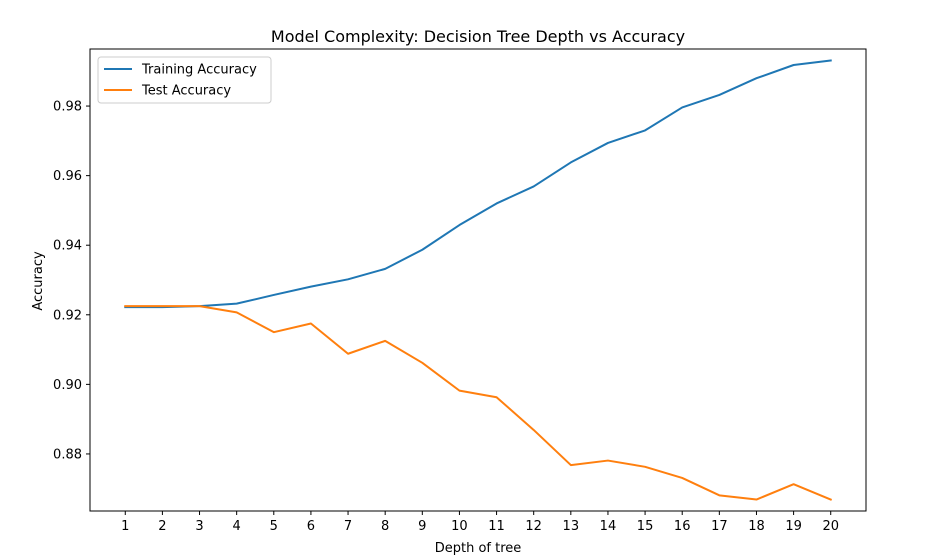 Image resolution: width=929 pixels, height=560 pixels. Describe the element at coordinates (645, 526) in the screenshot. I see `x-tick-label: 15` at that location.